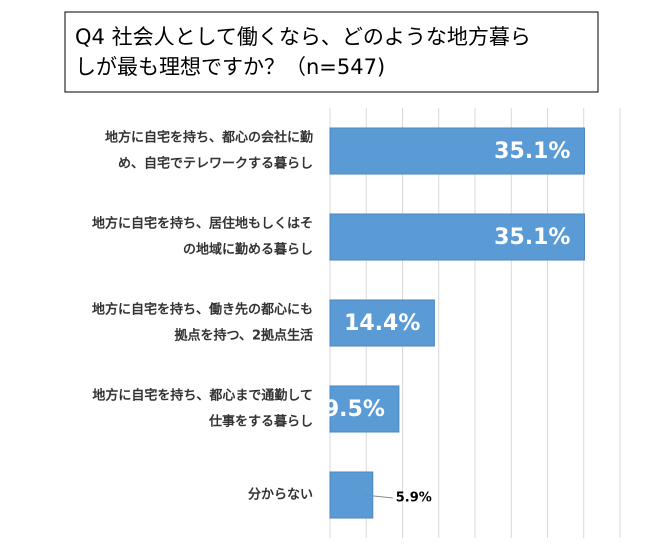  What do you see at coordinates (260, 422) in the screenshot?
I see `y-tick-label: 仕事をする暮らし` at bounding box center [260, 422].